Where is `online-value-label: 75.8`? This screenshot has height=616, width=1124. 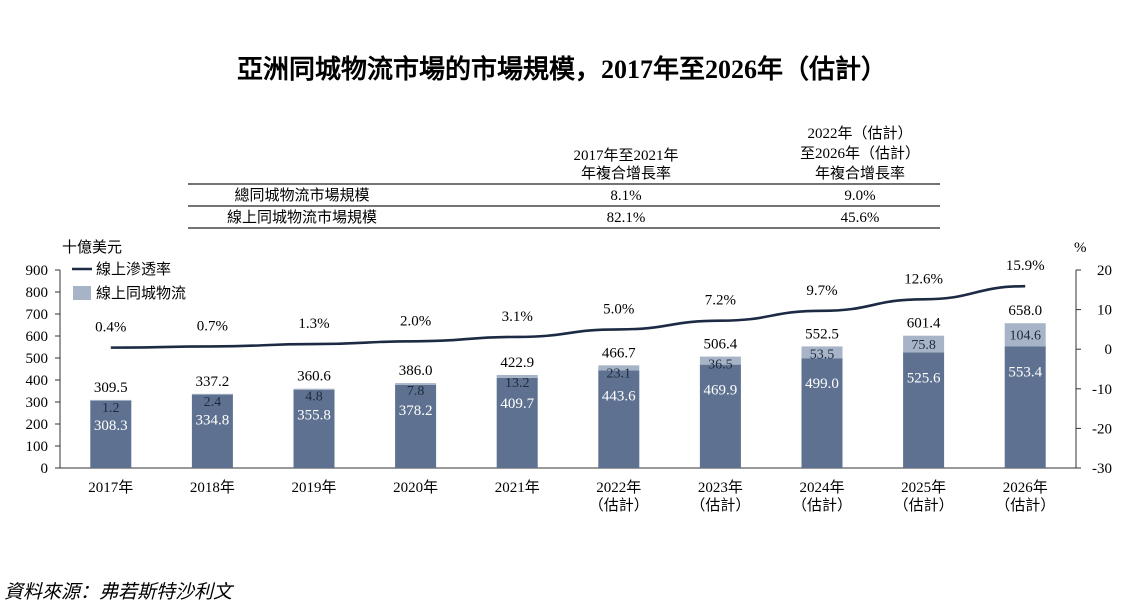
online-value-label: 75.8 is located at coordinates (923, 345).